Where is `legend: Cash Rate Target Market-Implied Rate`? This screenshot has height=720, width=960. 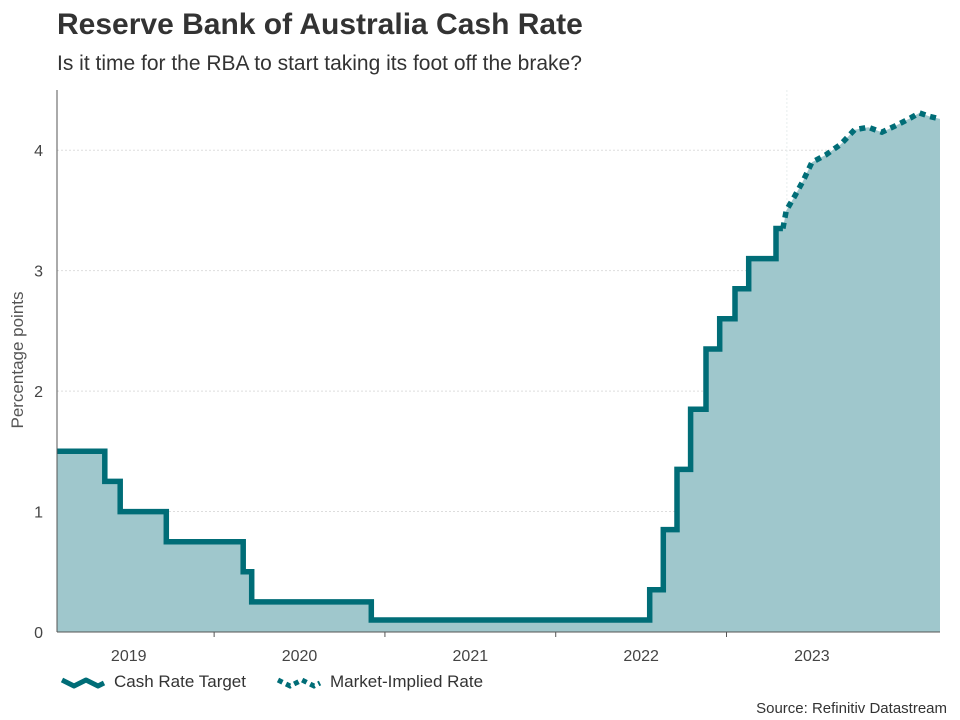 legend: Cash Rate Target Market-Implied Rate is located at coordinates (286, 682).